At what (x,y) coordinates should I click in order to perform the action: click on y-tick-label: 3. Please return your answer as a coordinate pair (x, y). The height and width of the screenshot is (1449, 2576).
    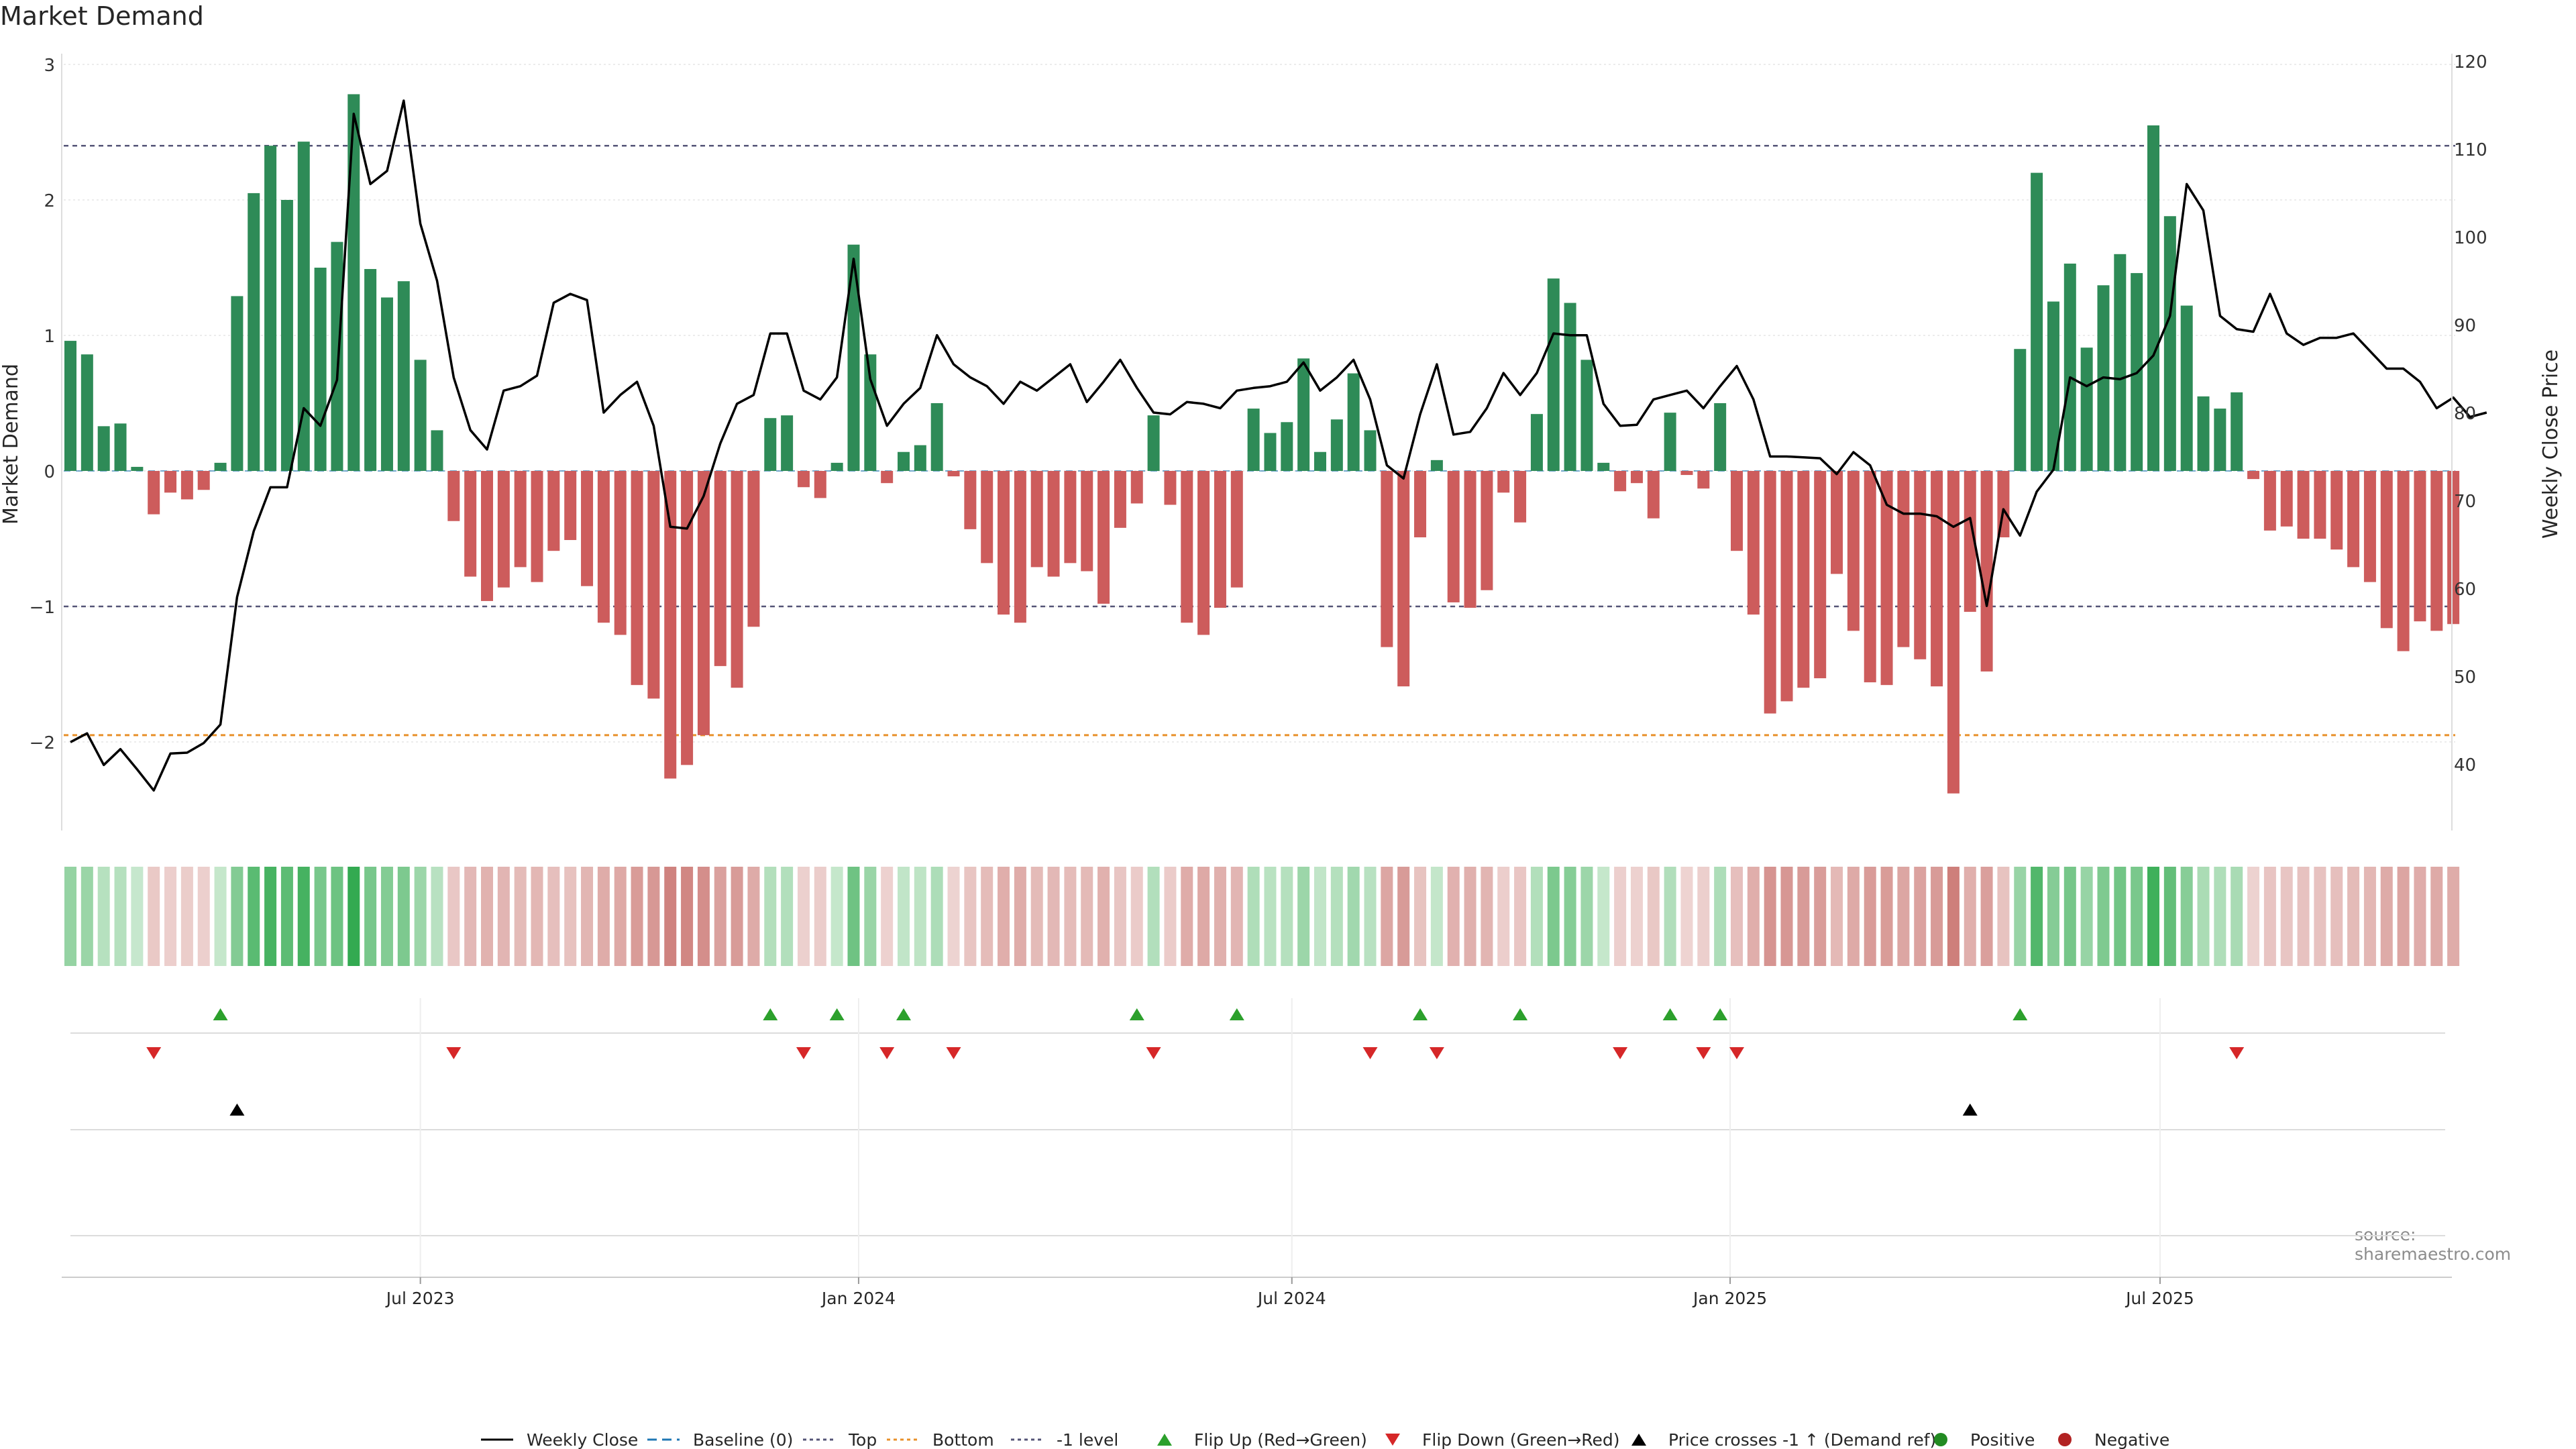
    Looking at the image, I should click on (49, 66).